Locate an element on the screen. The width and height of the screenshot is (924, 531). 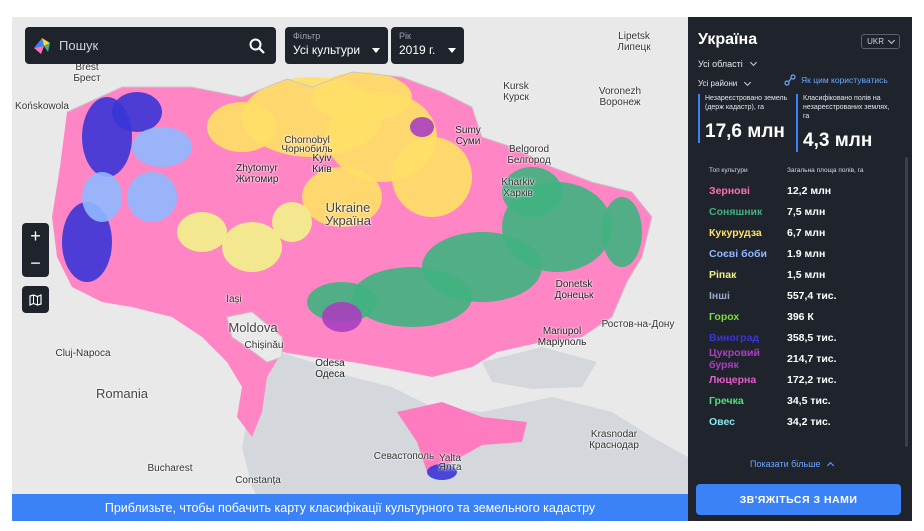
language-value: UKR is located at coordinates (875, 41).